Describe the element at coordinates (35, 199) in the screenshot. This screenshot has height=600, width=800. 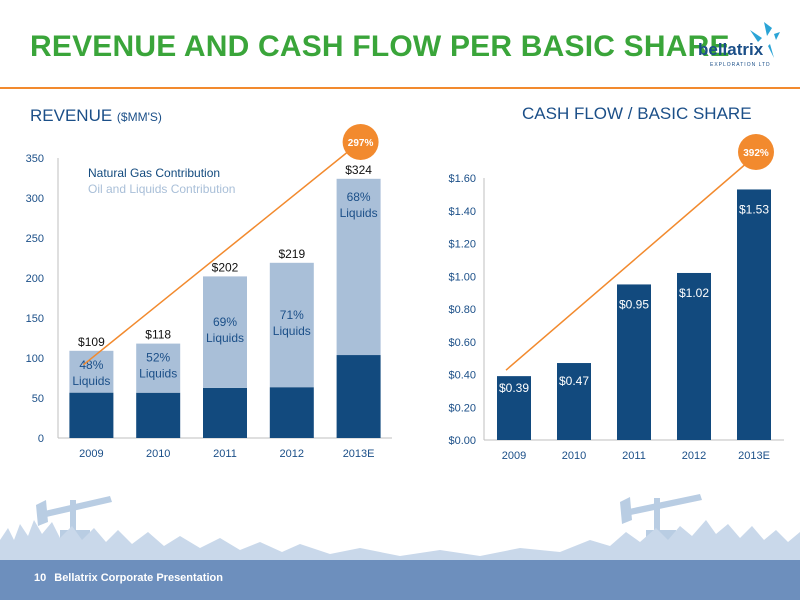
I see `revenue-y-tick-label: 300` at that location.